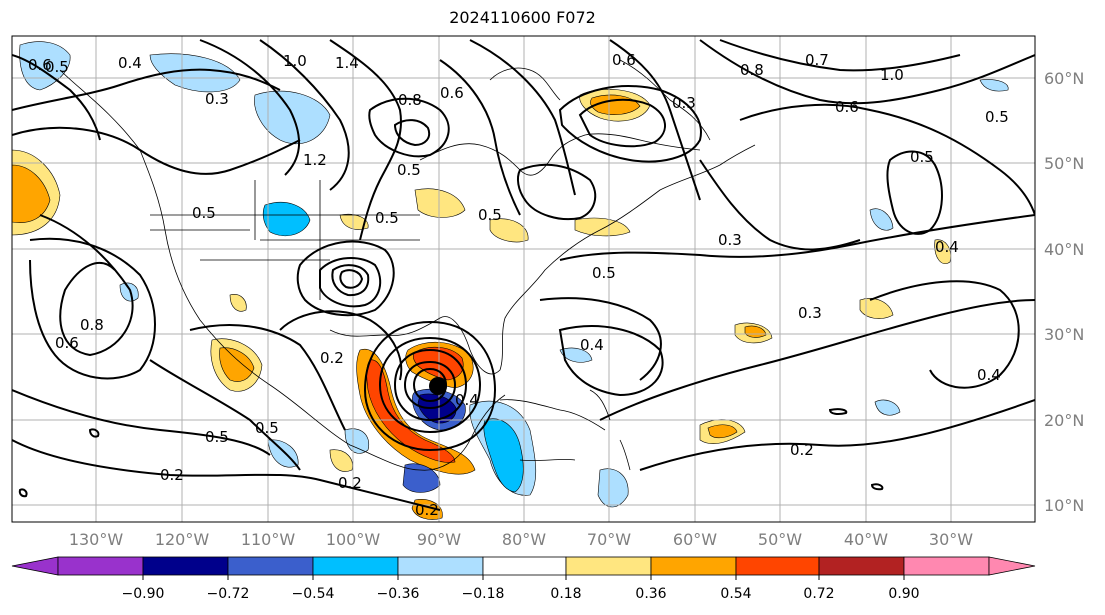 Image resolution: width=1105 pixels, height=615 pixels. Describe the element at coordinates (1064, 249) in the screenshot. I see `lat-label: 40°N` at that location.